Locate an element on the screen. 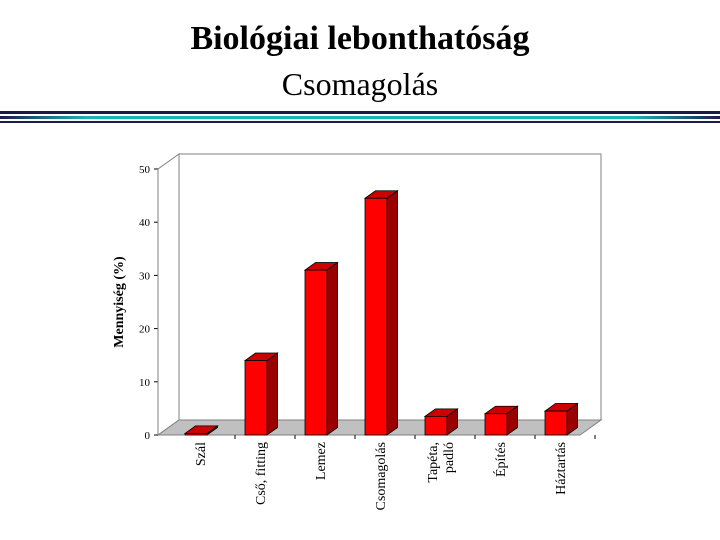 The image size is (720, 540). slide-subtitle: Csomagolás is located at coordinates (360, 84).